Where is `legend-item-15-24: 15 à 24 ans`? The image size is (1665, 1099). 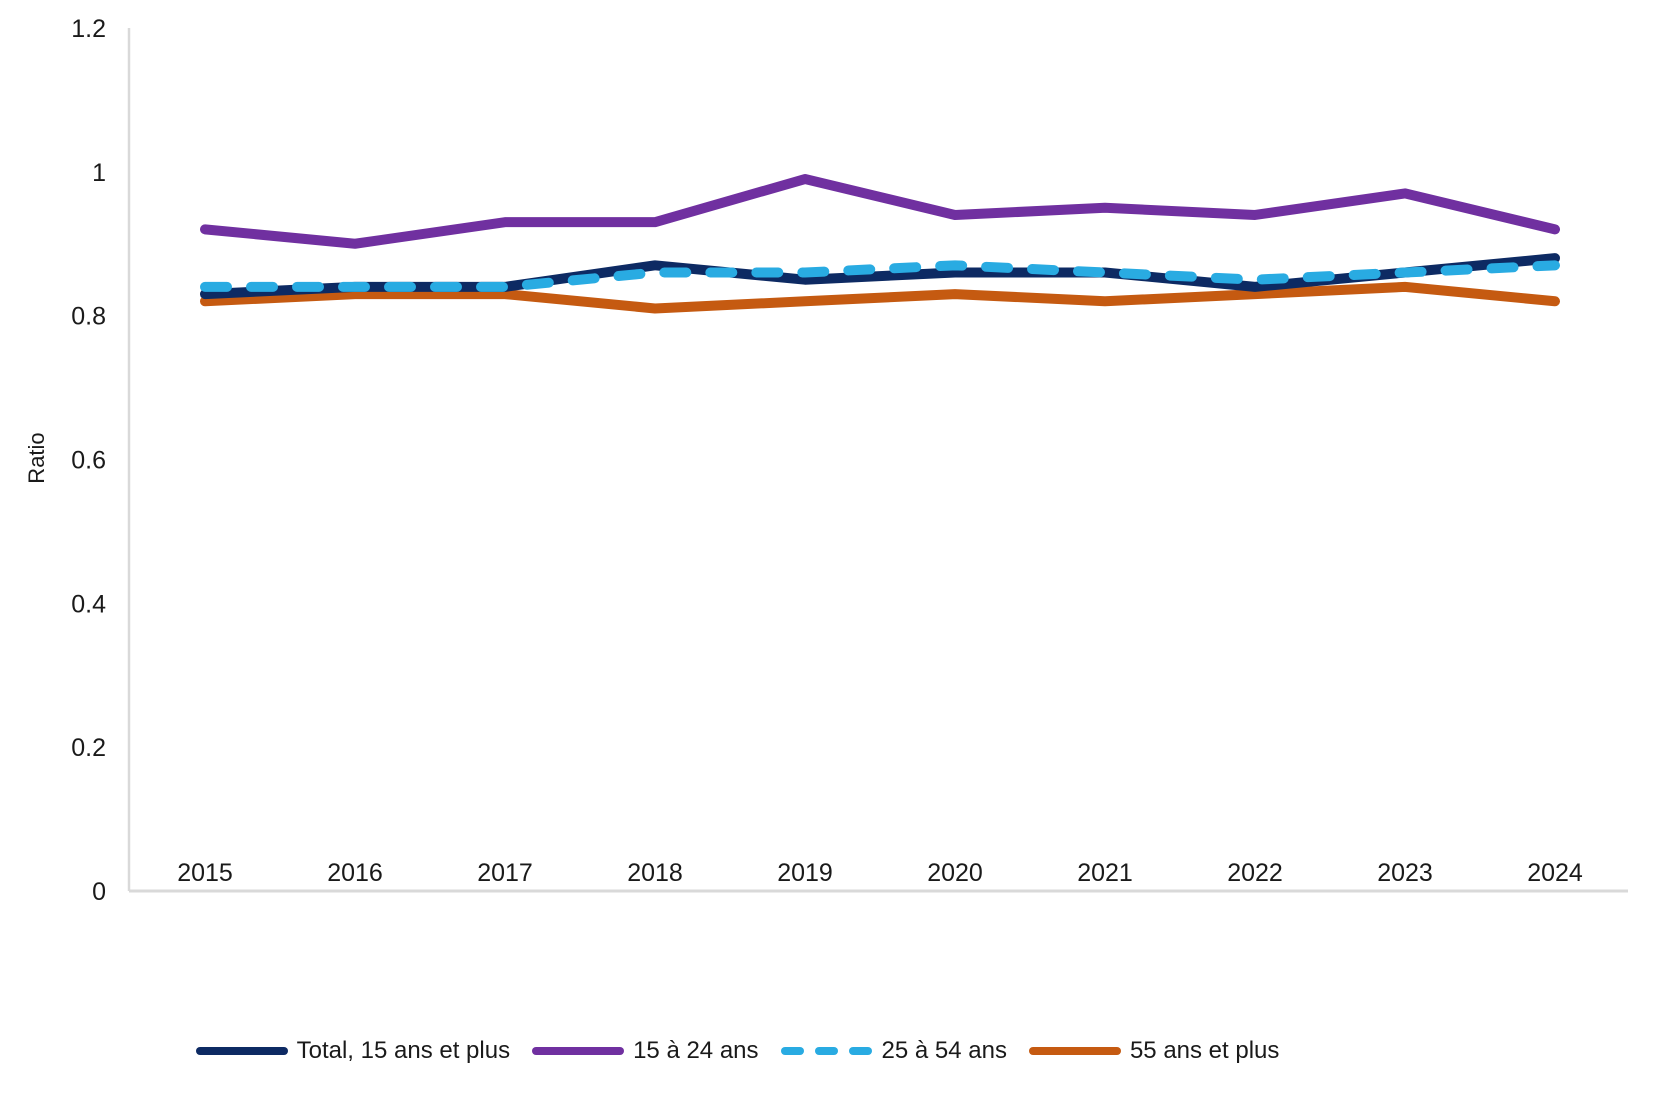
legend-item-15-24: 15 à 24 ans is located at coordinates (645, 1051).